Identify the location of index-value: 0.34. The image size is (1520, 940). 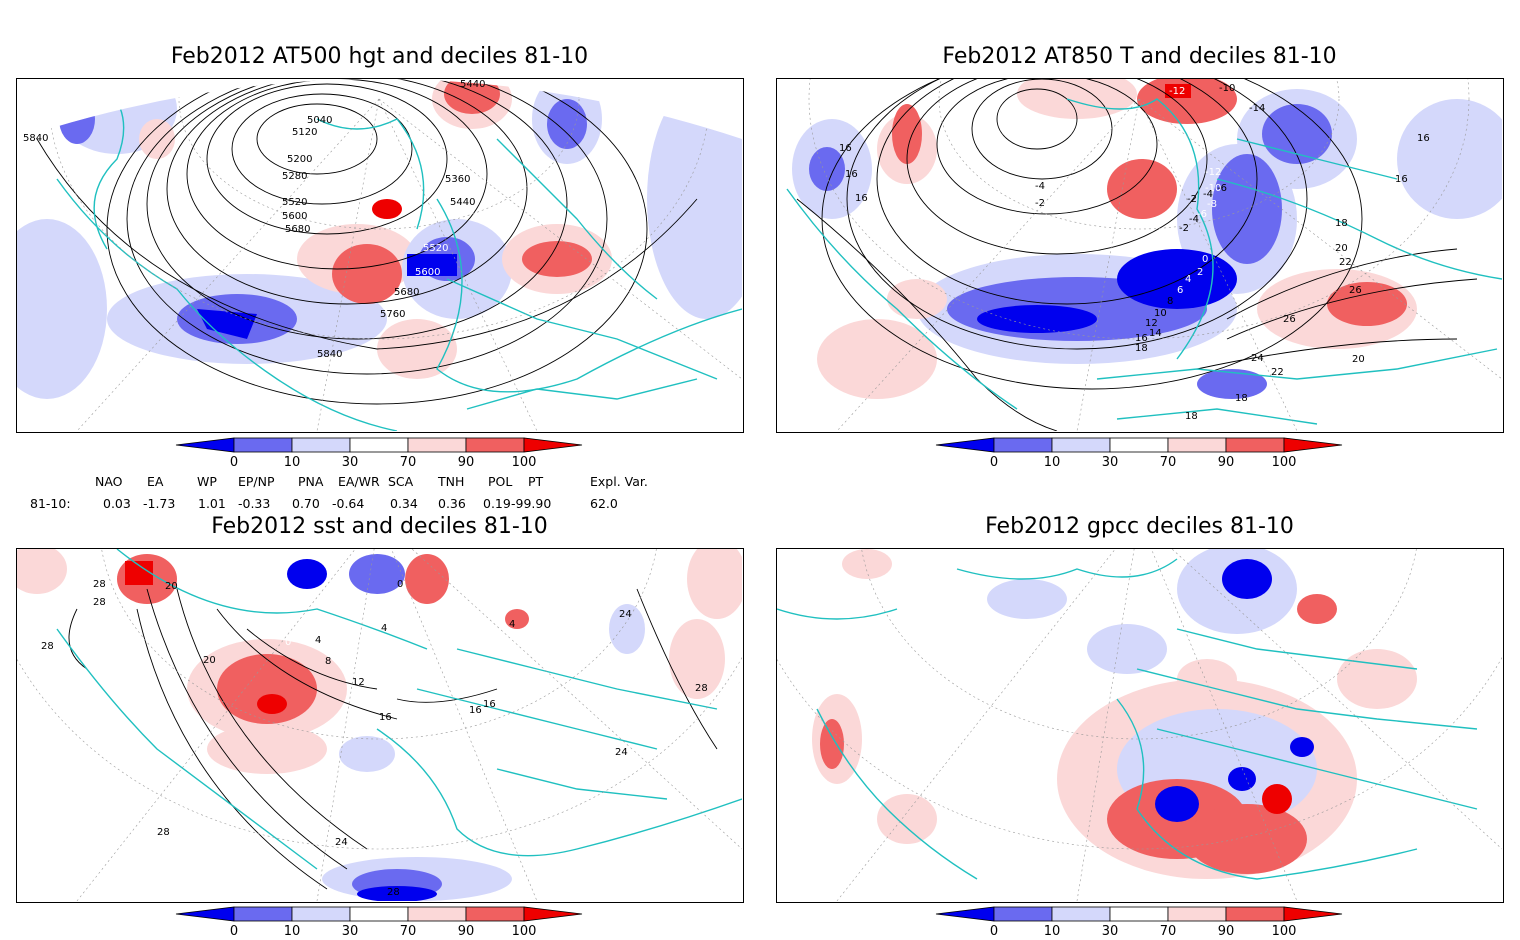
(404, 503).